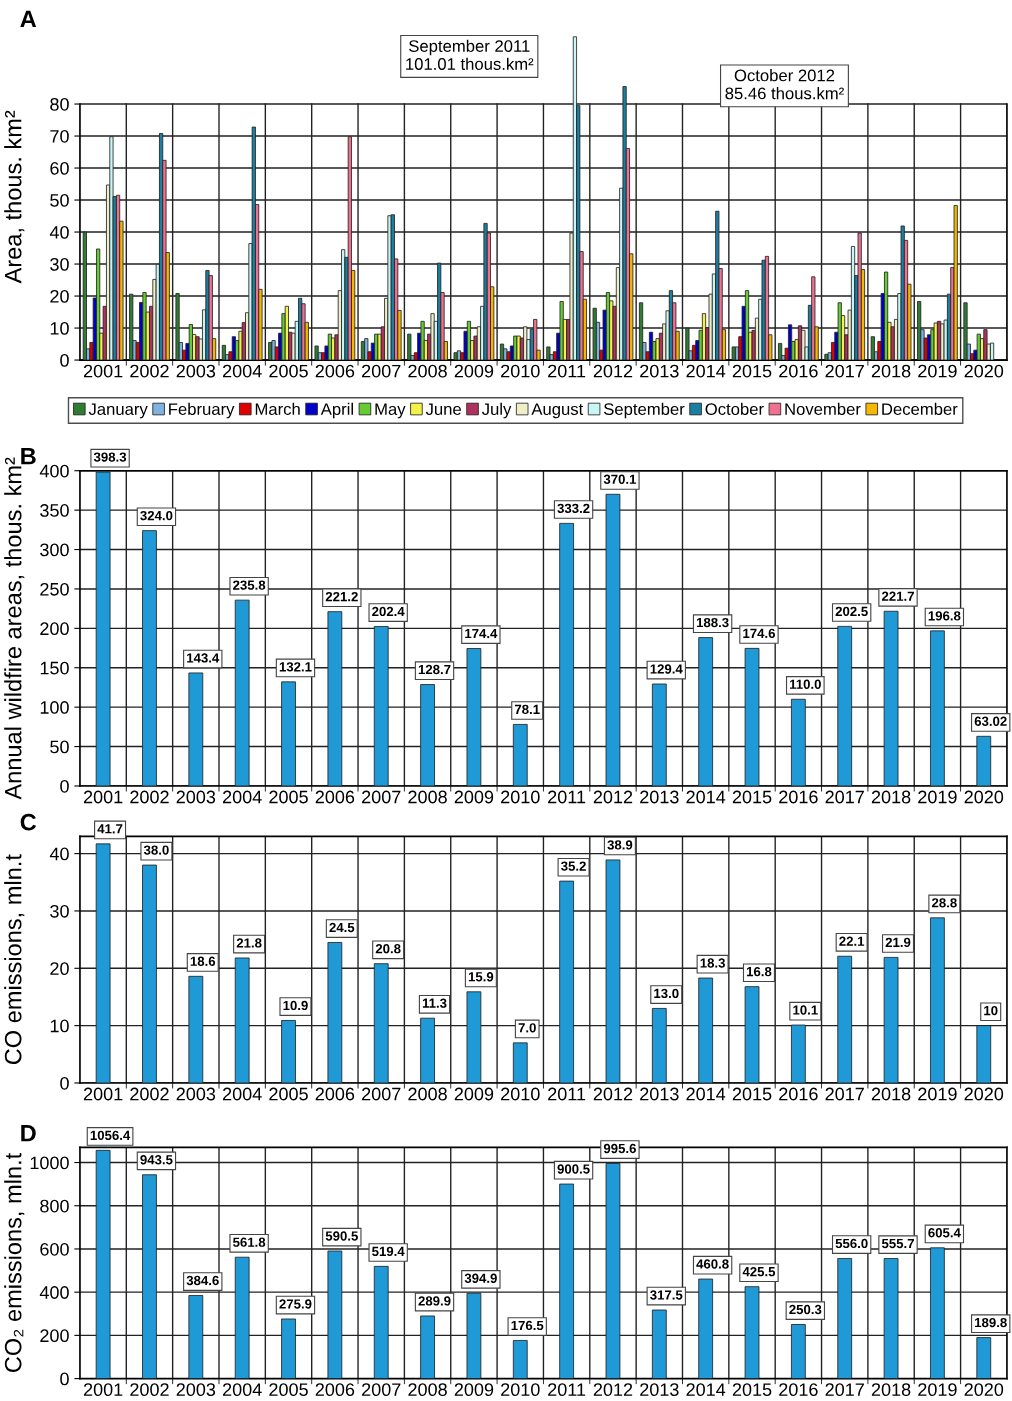  I want to click on y-tick-label: 40, so click(59, 854).